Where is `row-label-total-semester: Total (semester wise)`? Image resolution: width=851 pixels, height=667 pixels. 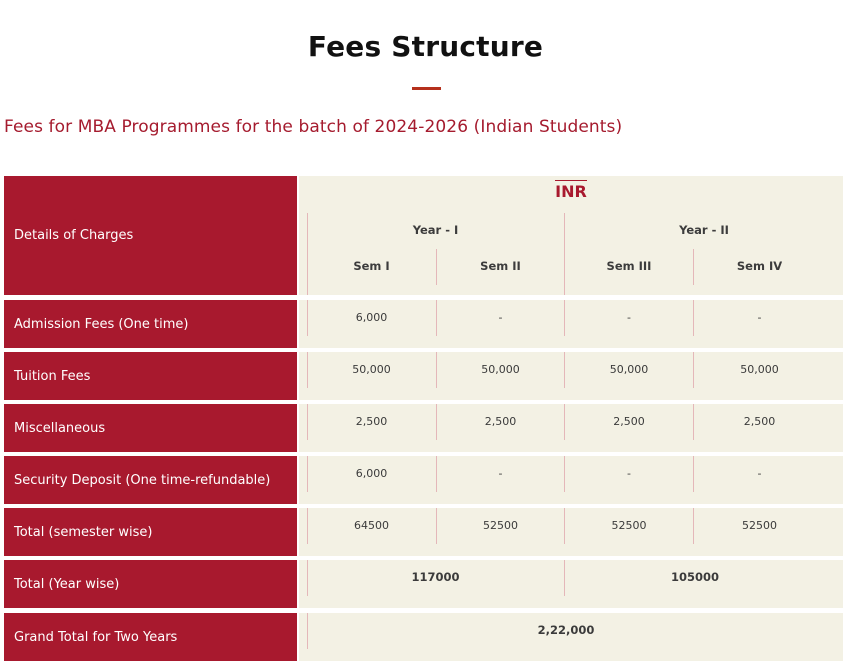 row-label-total-semester: Total (semester wise) is located at coordinates (150, 532).